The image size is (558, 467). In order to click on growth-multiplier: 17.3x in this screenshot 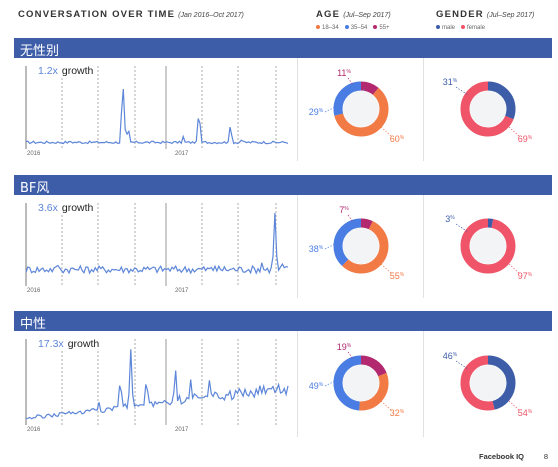, I will do `click(51, 344)`.